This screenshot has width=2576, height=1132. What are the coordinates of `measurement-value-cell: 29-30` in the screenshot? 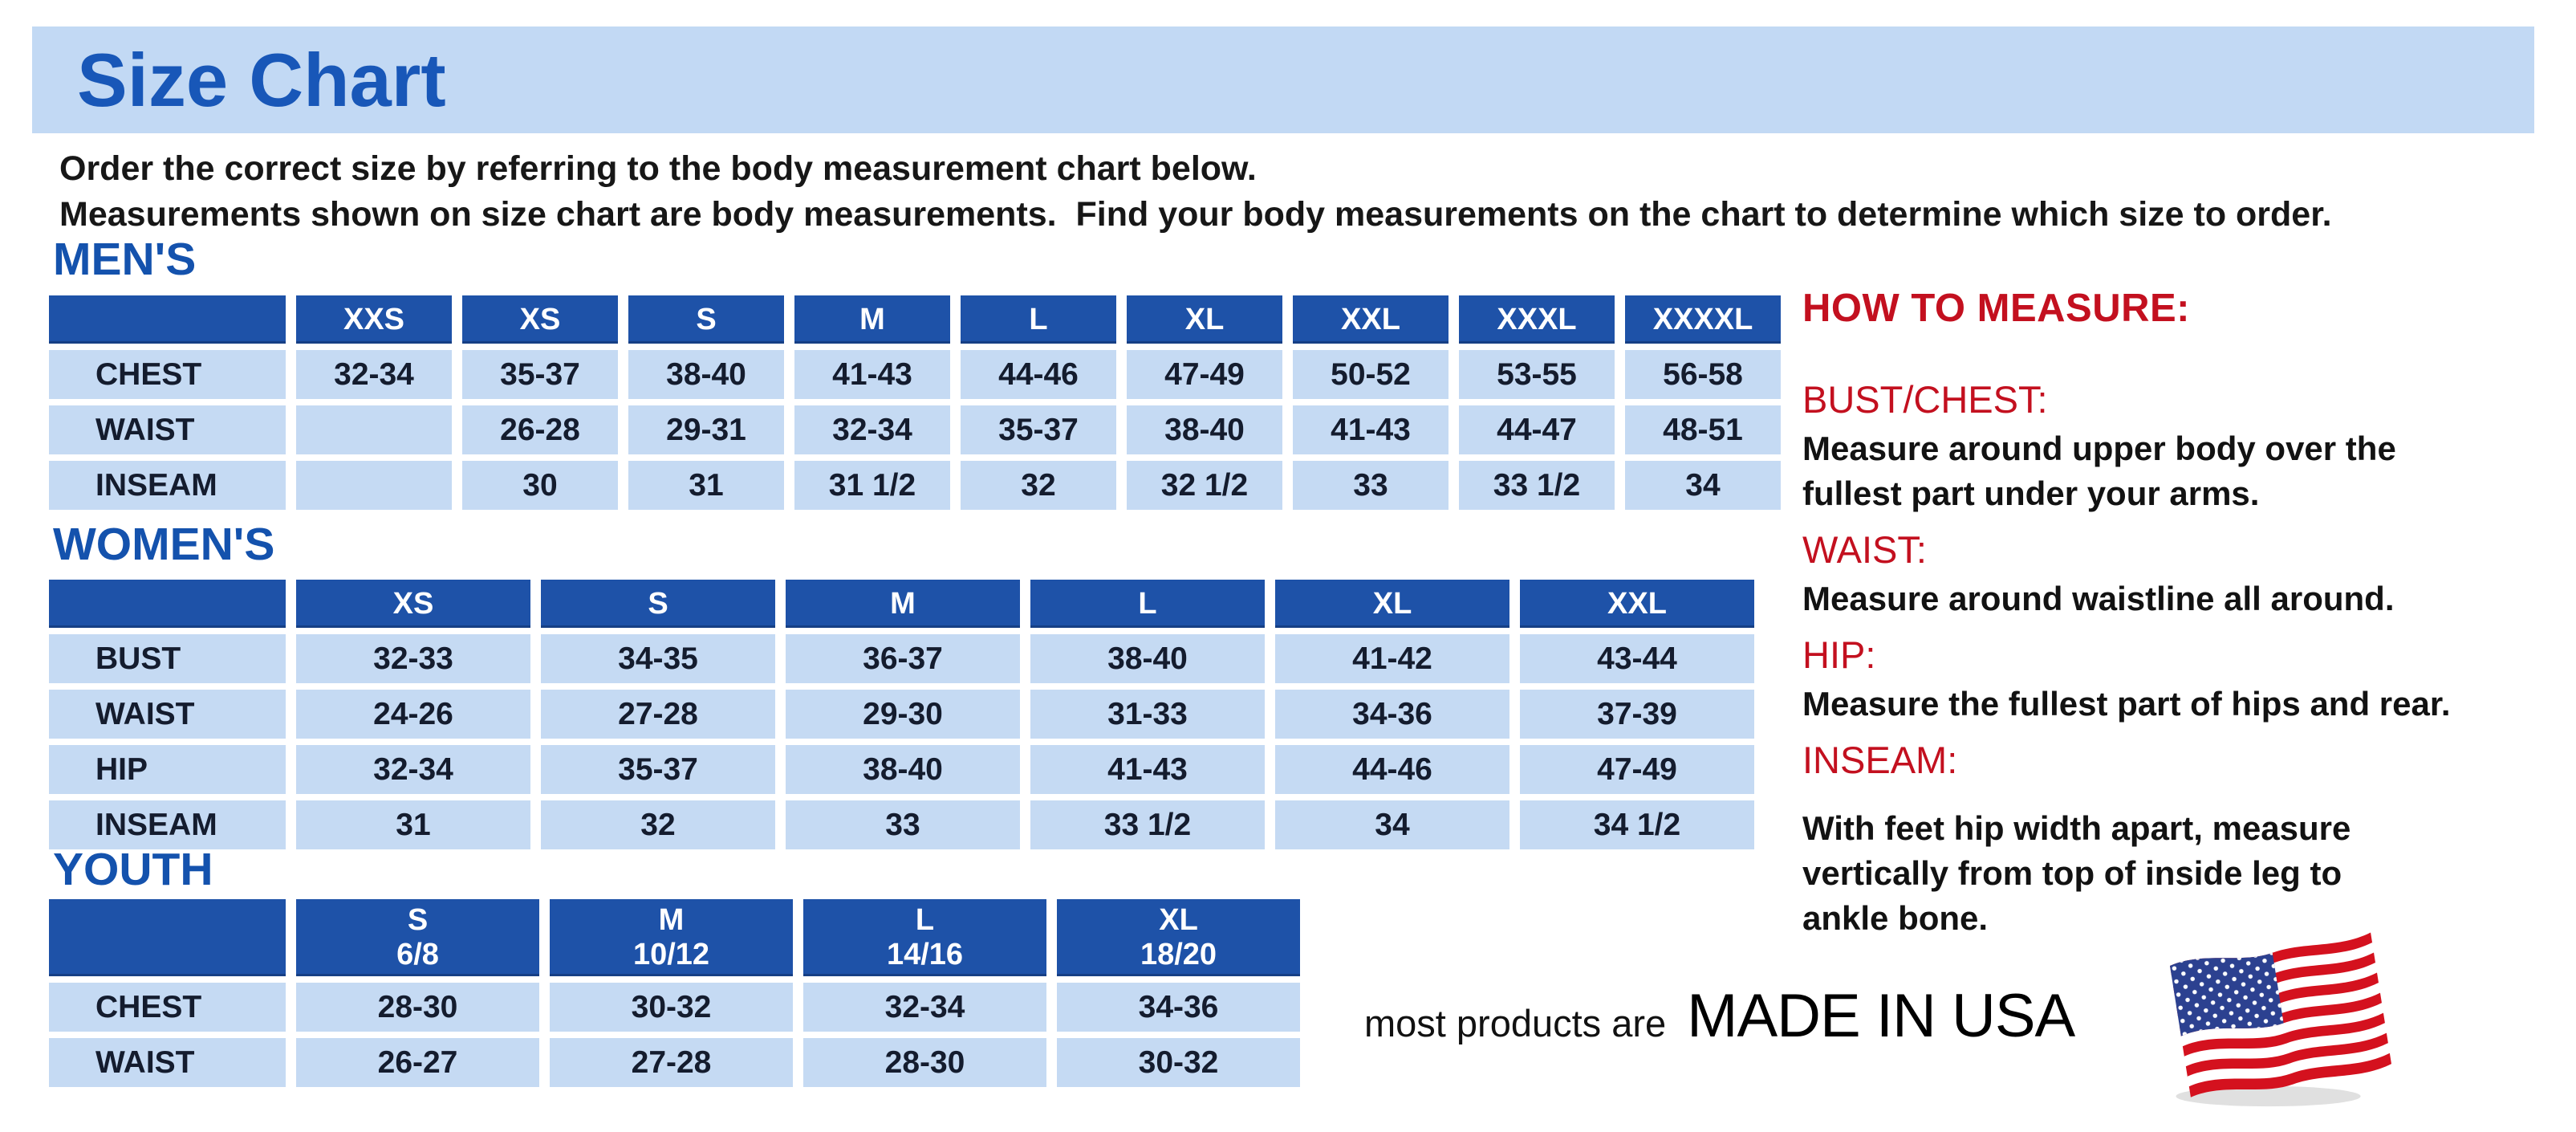 It's located at (903, 714).